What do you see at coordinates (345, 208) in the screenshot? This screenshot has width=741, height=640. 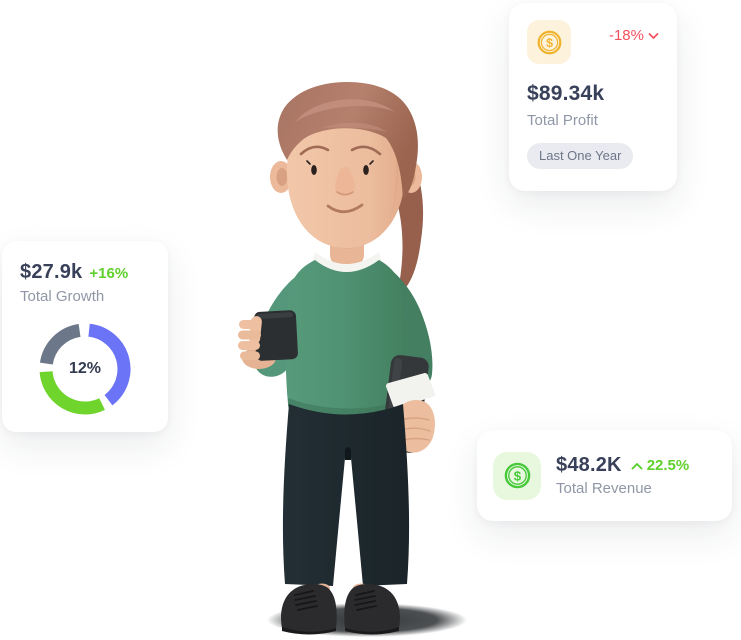 I see `character-mouth` at bounding box center [345, 208].